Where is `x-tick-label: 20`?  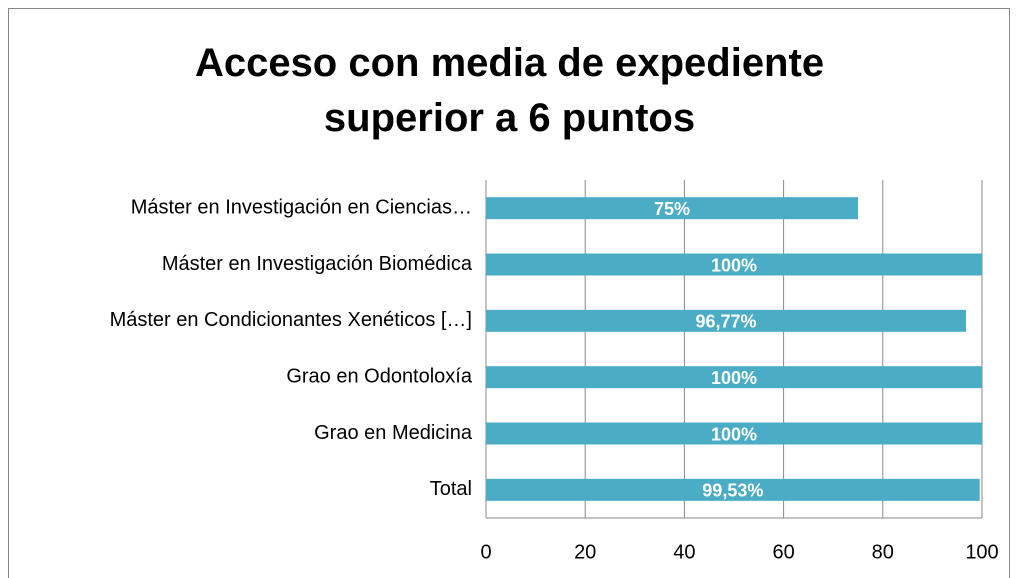
x-tick-label: 20 is located at coordinates (585, 552).